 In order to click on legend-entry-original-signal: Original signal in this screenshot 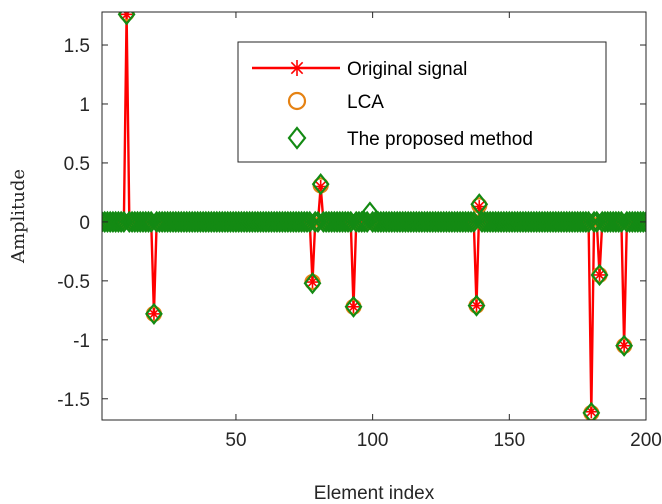, I will do `click(359, 69)`.